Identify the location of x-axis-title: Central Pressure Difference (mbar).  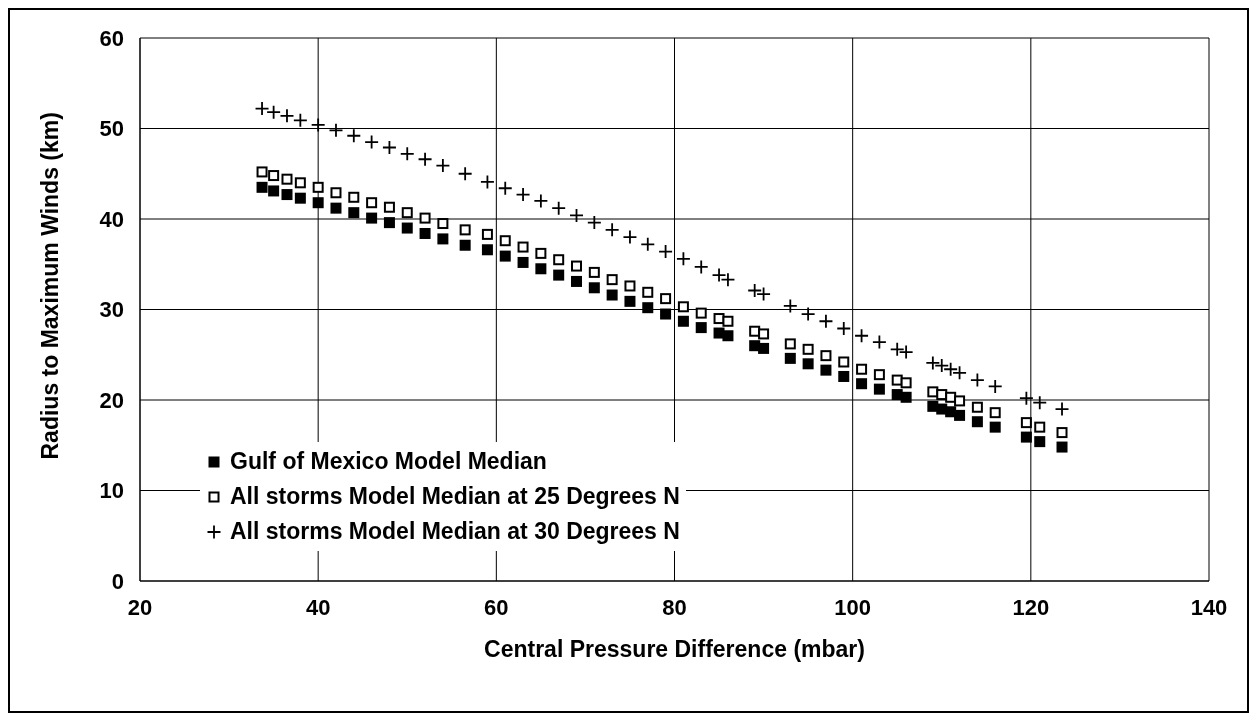
(674, 649).